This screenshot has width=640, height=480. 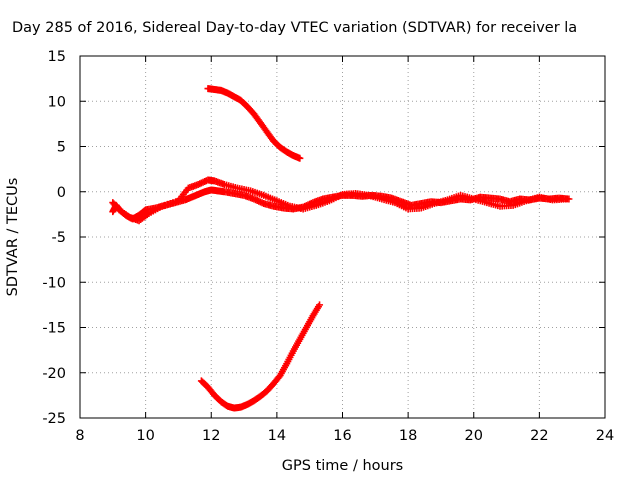 What do you see at coordinates (54, 419) in the screenshot?
I see `y-tick-label: -25` at bounding box center [54, 419].